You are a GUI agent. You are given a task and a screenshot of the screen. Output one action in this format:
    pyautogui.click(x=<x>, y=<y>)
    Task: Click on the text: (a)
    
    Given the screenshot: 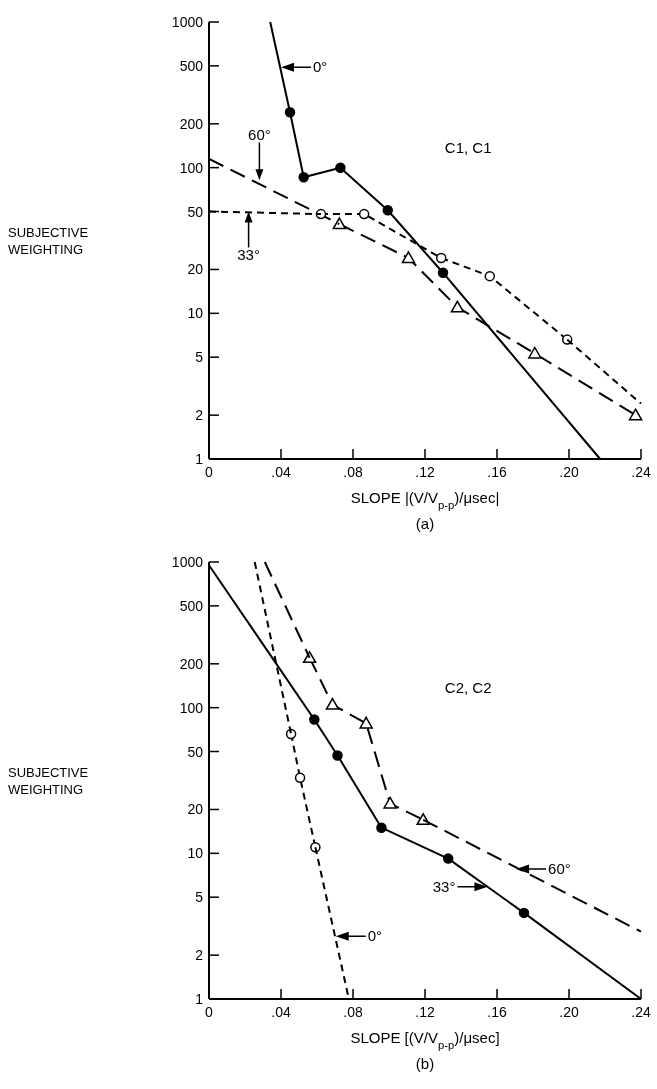 What is the action you would take?
    pyautogui.click(x=425, y=523)
    